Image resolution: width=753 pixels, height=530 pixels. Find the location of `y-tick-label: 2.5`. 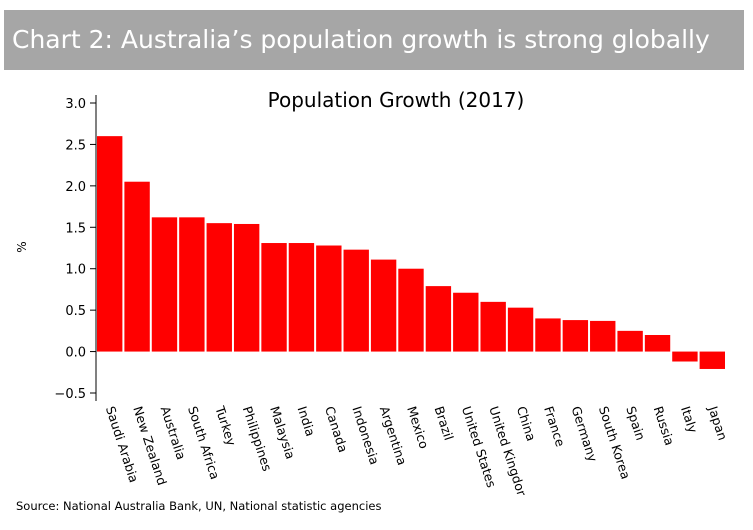

y-tick-label: 2.5 is located at coordinates (75, 145).